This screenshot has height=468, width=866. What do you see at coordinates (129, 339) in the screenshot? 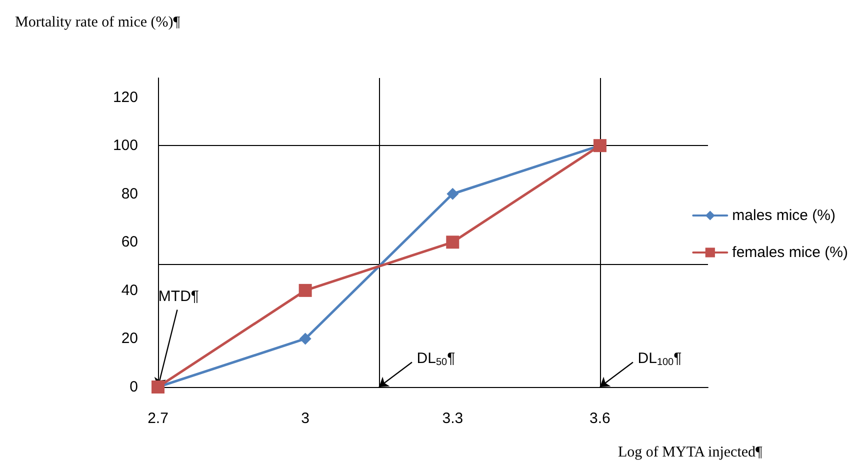
I see `y-tick-label: 20` at bounding box center [129, 339].